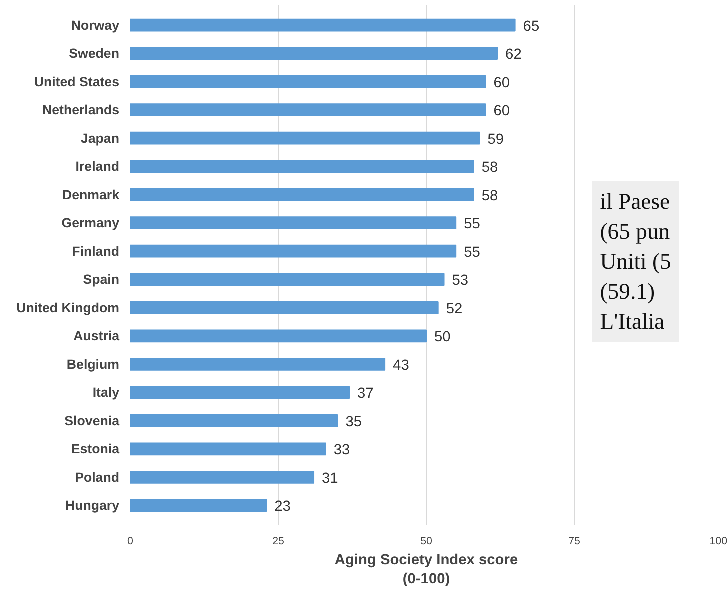 The image size is (727, 590). What do you see at coordinates (442, 338) in the screenshot?
I see `data-label: 50` at bounding box center [442, 338].